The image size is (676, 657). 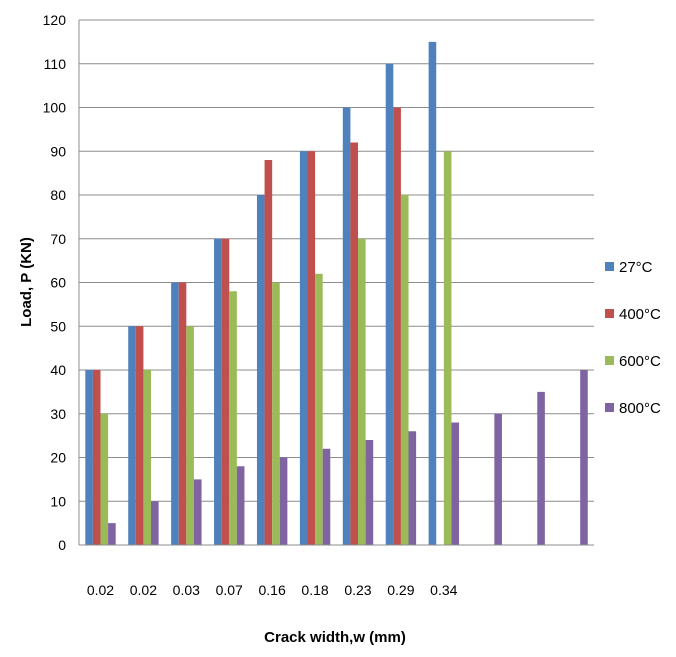 I want to click on y-tick-label: 110, so click(x=55, y=64).